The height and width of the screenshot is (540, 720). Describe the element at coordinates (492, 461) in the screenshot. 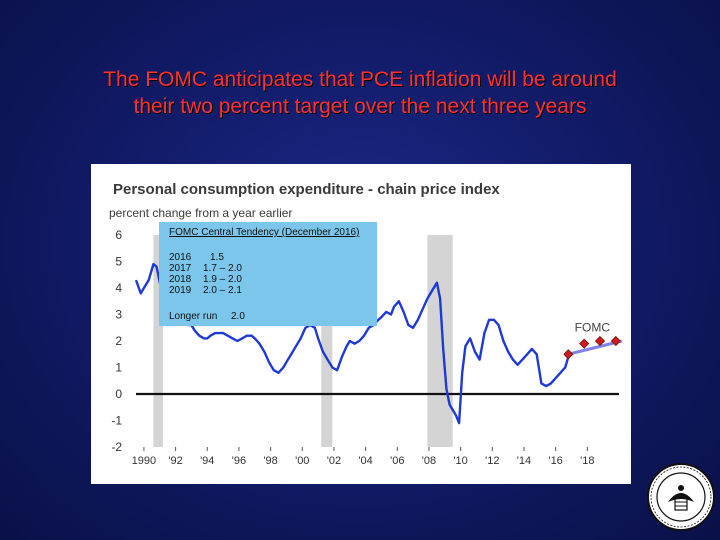

I see `x-tick-label: '12` at that location.